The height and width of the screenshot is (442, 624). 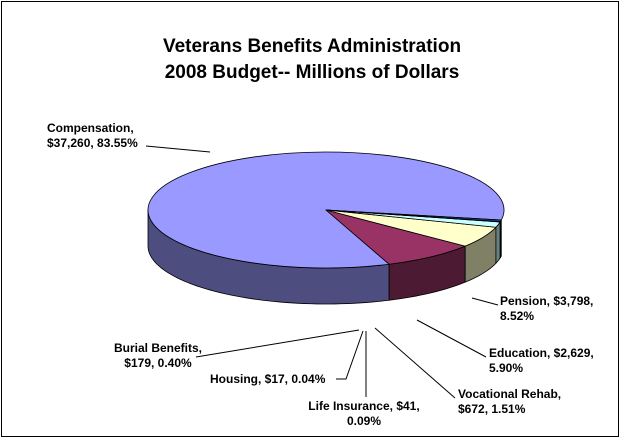 What do you see at coordinates (90, 128) in the screenshot?
I see `slice-label-line: Compensation,` at bounding box center [90, 128].